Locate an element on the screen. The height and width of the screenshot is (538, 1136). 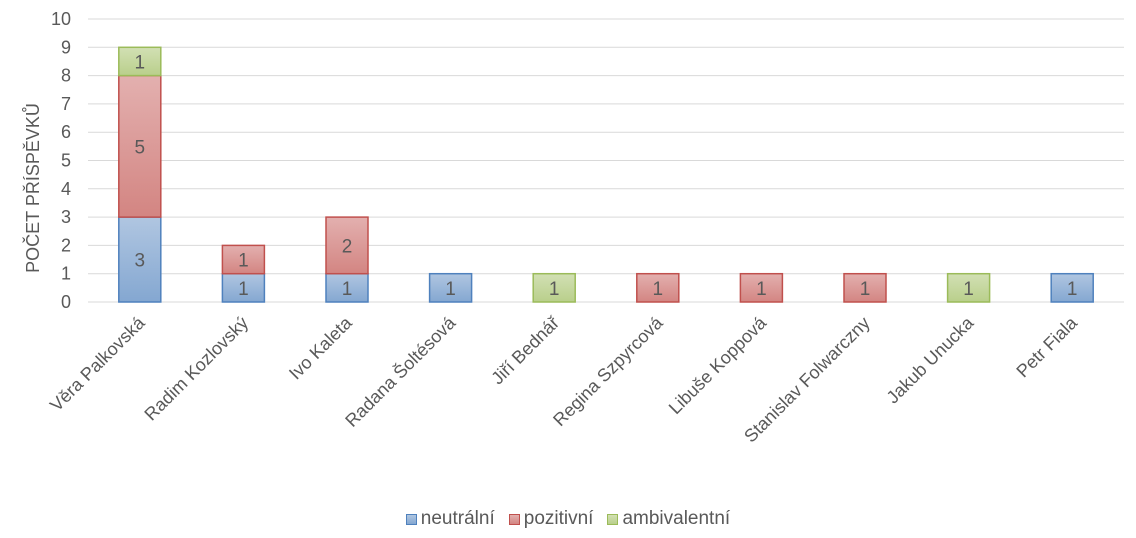
y-tick-label: 3 is located at coordinates (66, 217).